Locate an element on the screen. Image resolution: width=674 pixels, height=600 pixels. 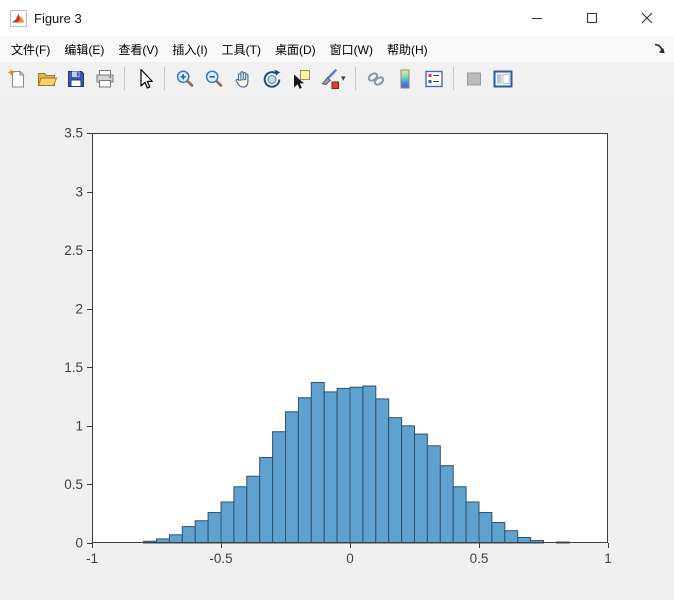
menu-item-help: 帮助(H) is located at coordinates (407, 49).